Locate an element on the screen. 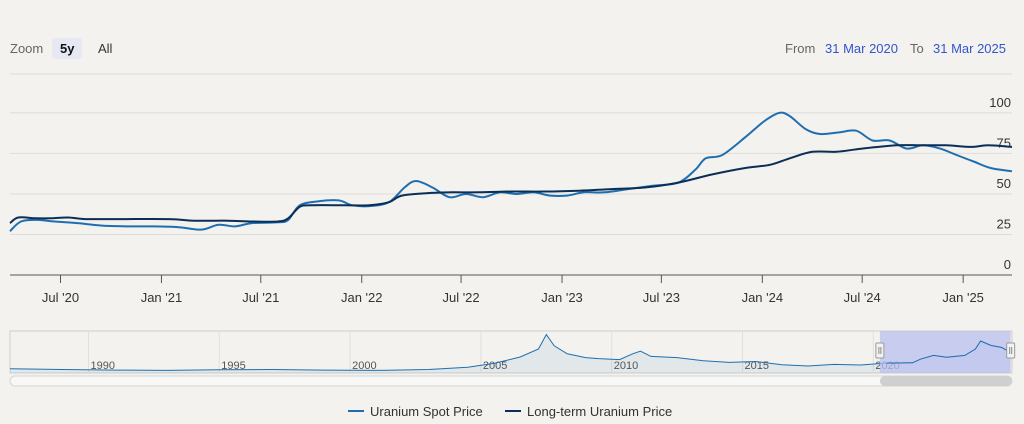 This screenshot has height=424, width=1024. navigator-scrollbar-thumb is located at coordinates (945, 381).